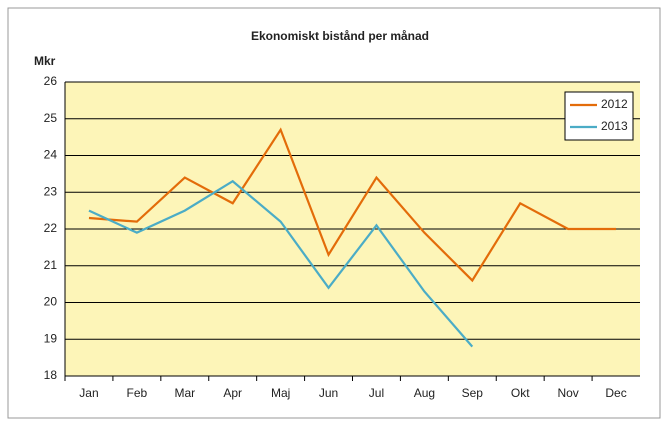  What do you see at coordinates (473, 393) in the screenshot?
I see `x-tick-label: Sep` at bounding box center [473, 393].